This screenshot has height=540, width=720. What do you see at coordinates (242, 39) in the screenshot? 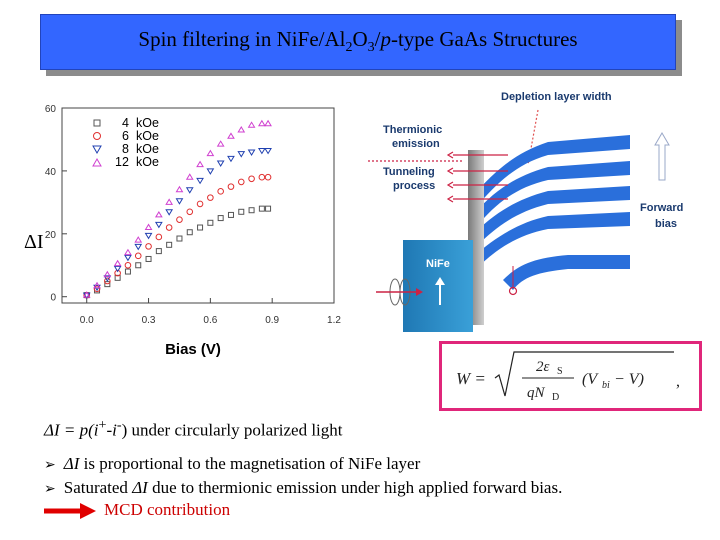
I see `title-part: Spin filtering in NiFe/Al` at bounding box center [242, 39].